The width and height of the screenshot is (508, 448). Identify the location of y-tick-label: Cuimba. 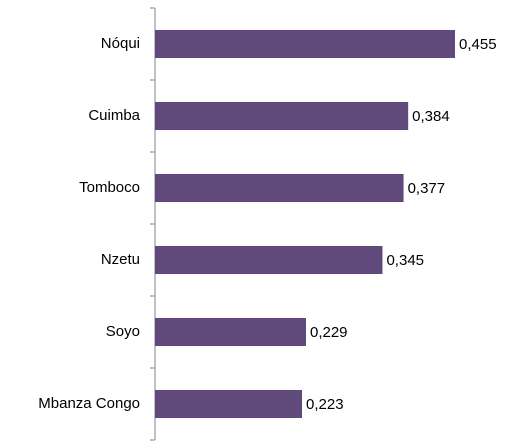
(114, 115).